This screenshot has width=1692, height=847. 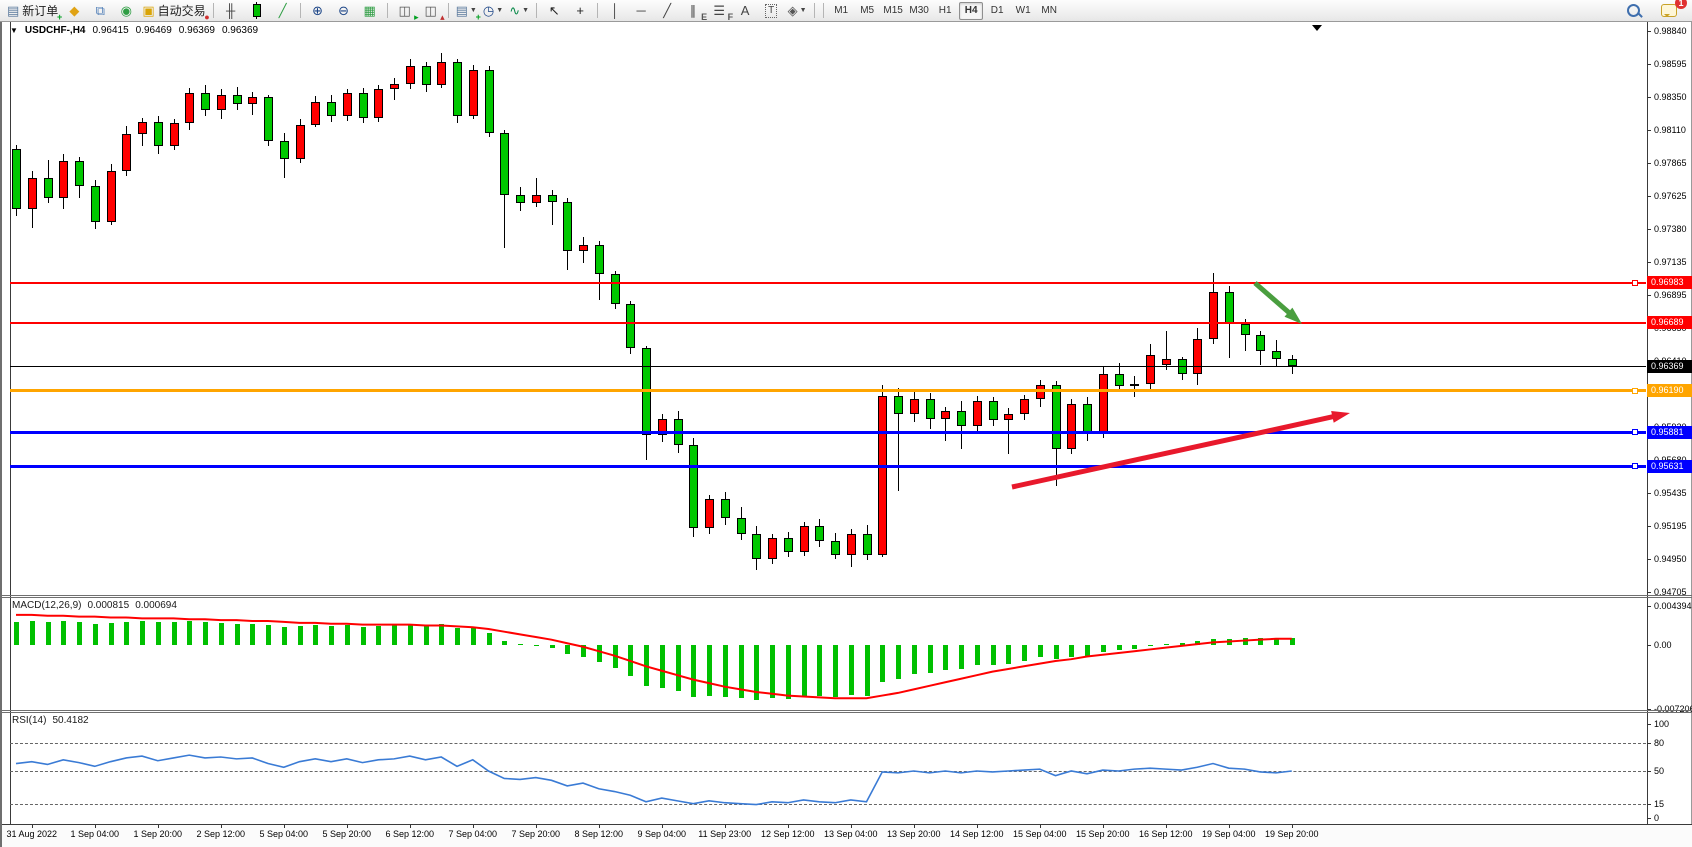 What do you see at coordinates (828, 391) in the screenshot?
I see `pivot-line-orange` at bounding box center [828, 391].